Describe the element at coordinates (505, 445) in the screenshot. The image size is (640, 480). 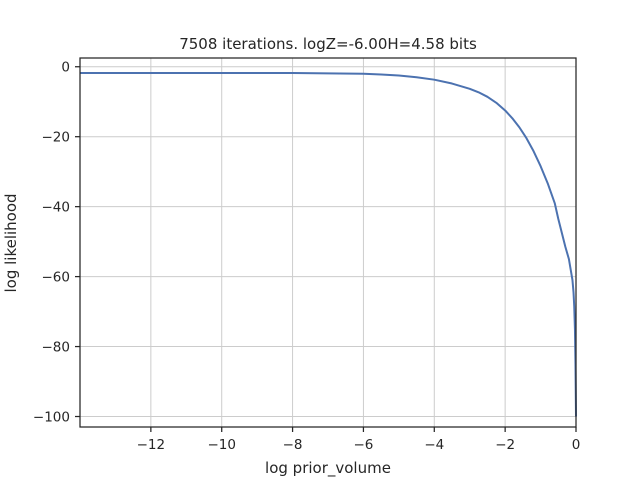
I see `x-tick-label: −2` at that location.